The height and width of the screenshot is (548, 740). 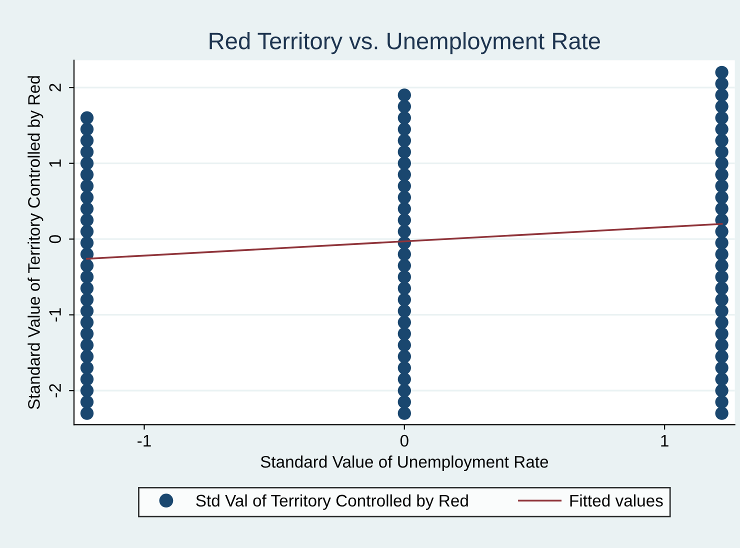 I want to click on chart-title: Red Territory vs. Unemployment Rate, so click(x=405, y=43).